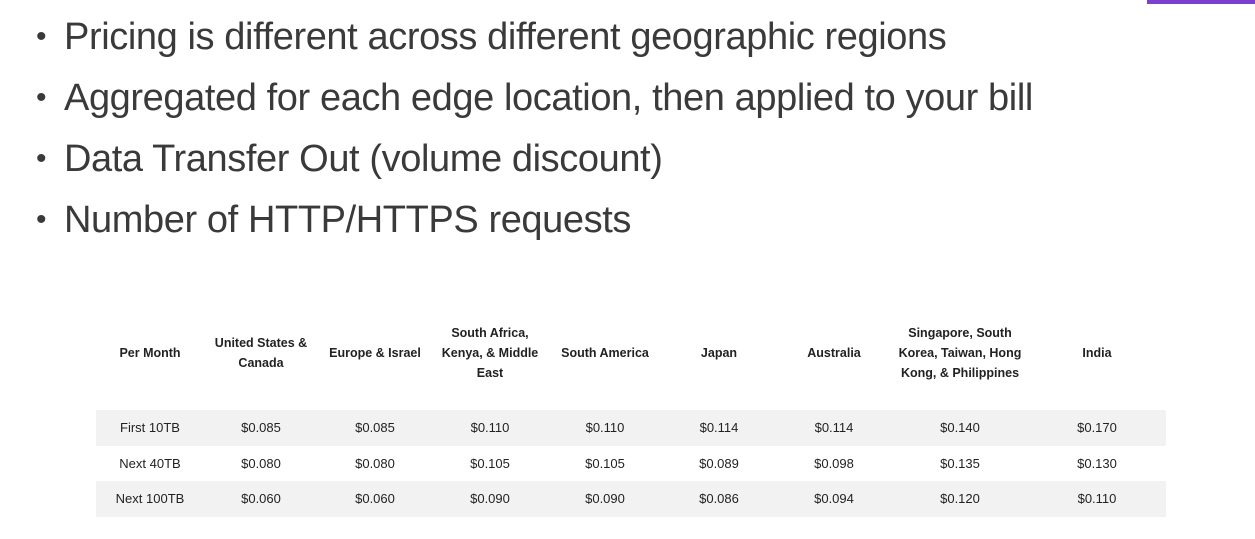 The image size is (1255, 539). Describe the element at coordinates (490, 353) in the screenshot. I see `column-header-south-africa: South Africa, Kenya, & Middle East` at that location.